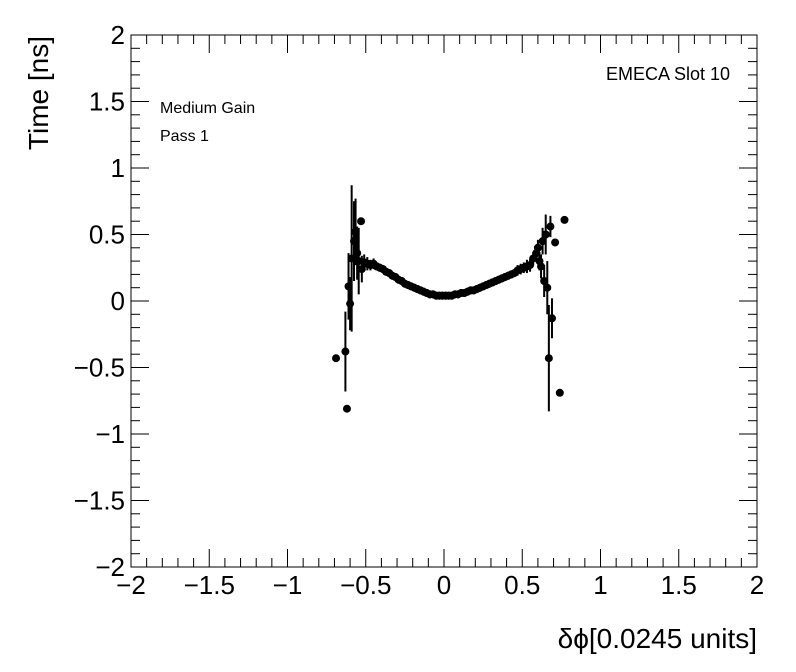 The image size is (796, 672). Describe the element at coordinates (522, 585) in the screenshot. I see `x-tick-label: 0.5` at that location.